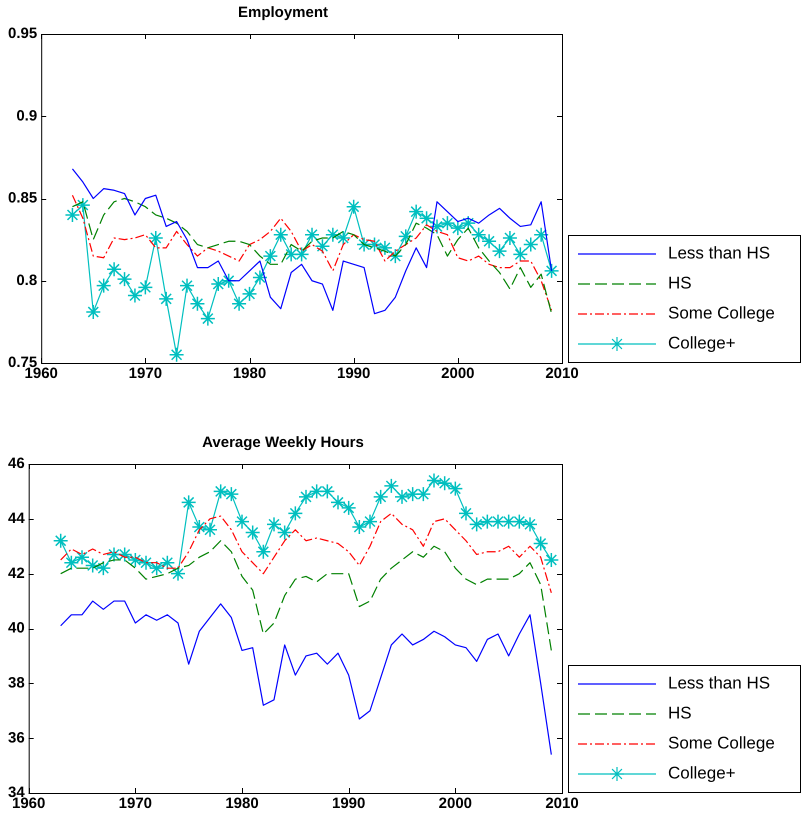 The image size is (802, 823). What do you see at coordinates (27, 280) in the screenshot?
I see `y-tick-label: 0.8` at bounding box center [27, 280].